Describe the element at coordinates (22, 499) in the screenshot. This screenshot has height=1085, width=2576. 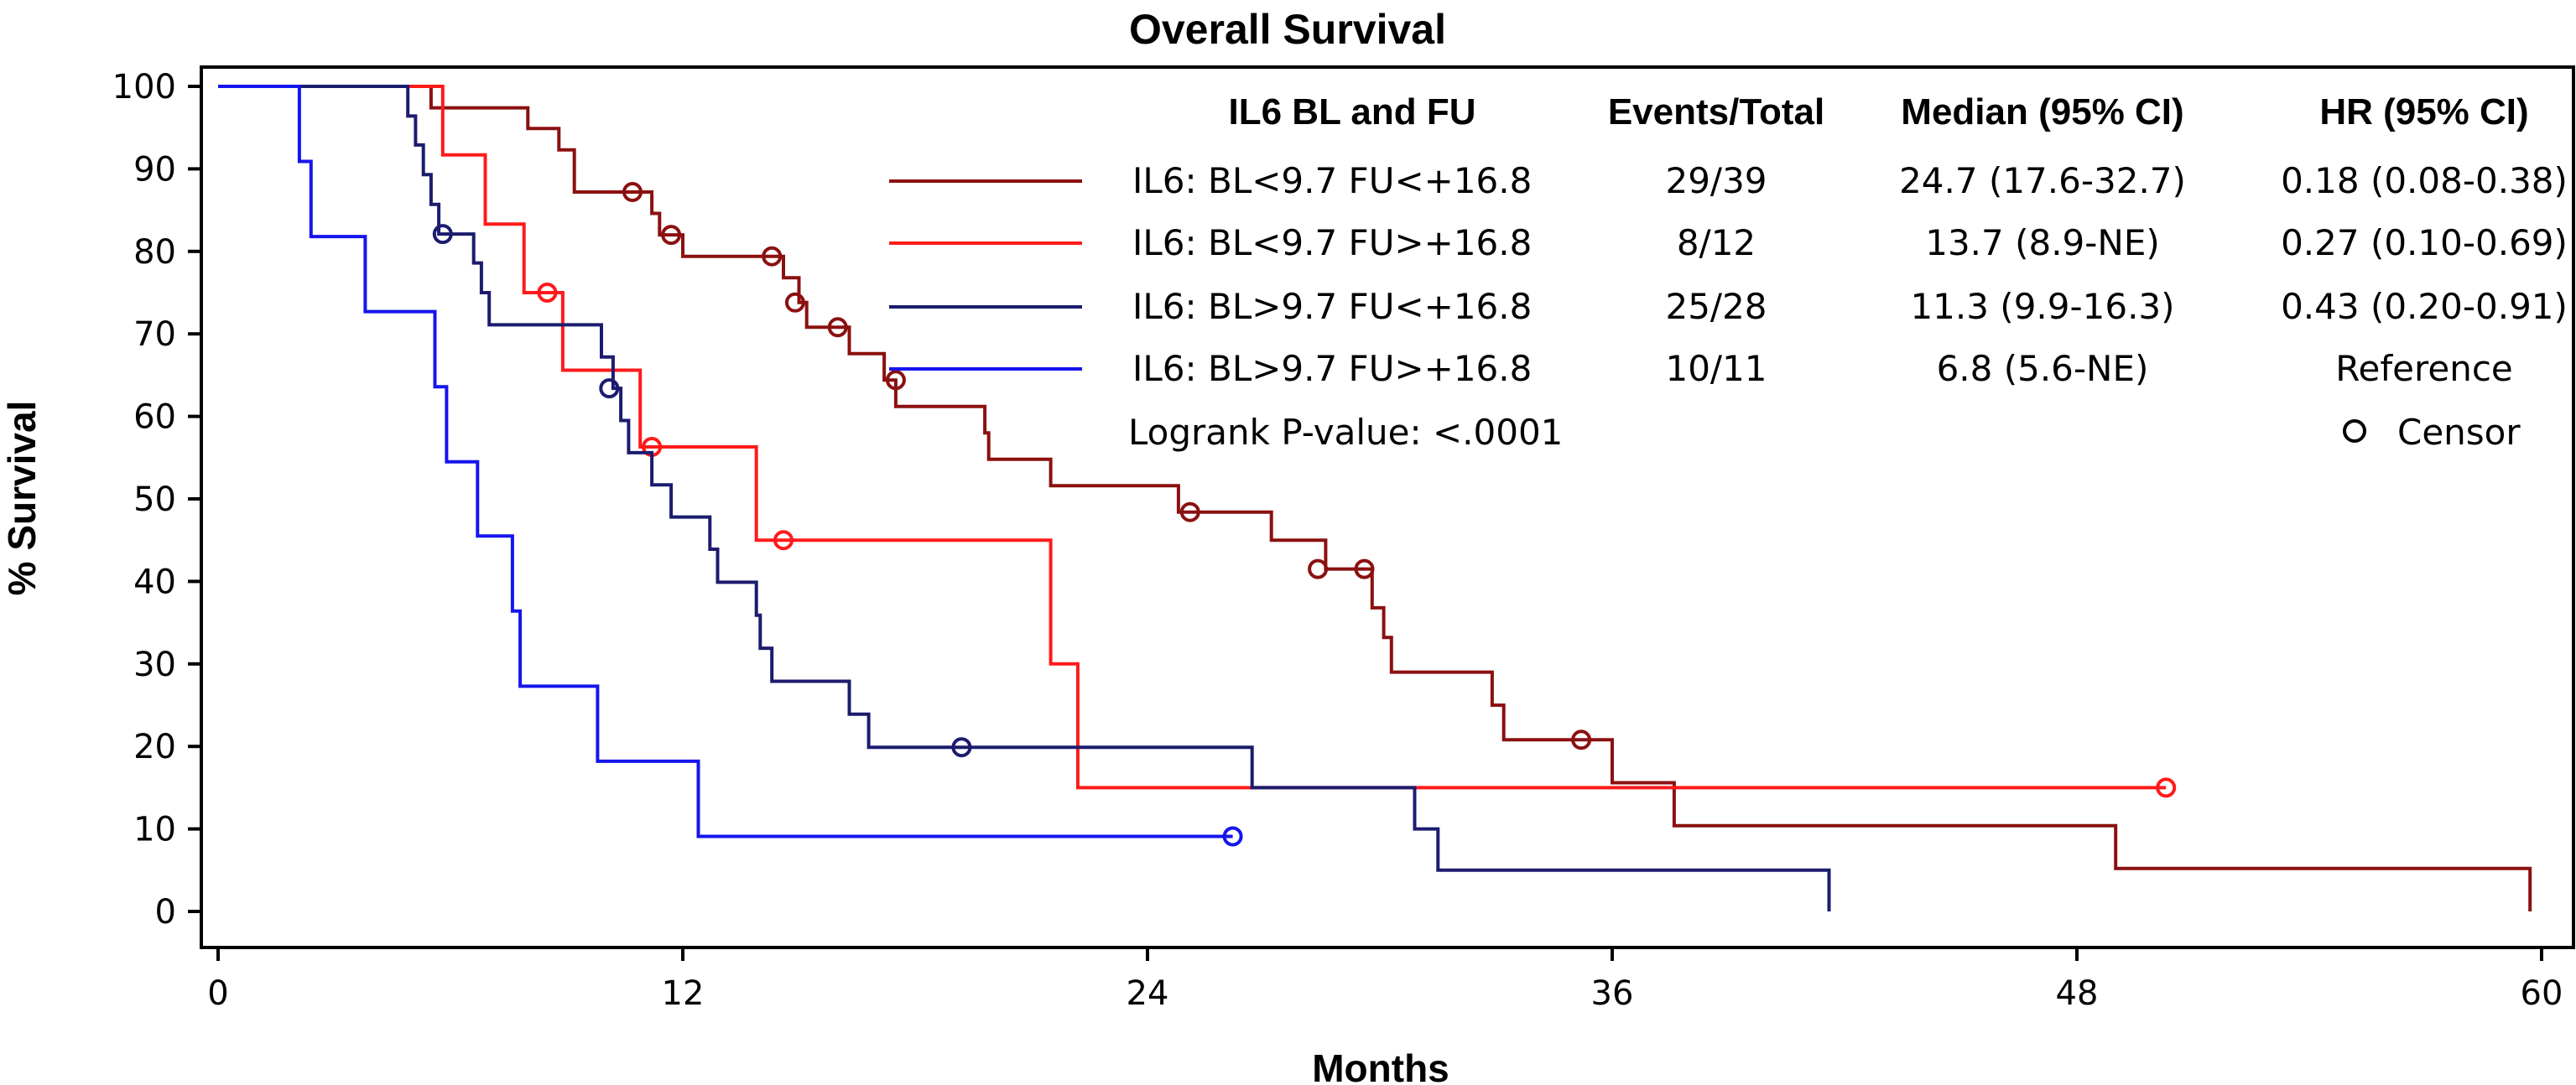
I see `y-axis-title: % Survival` at that location.